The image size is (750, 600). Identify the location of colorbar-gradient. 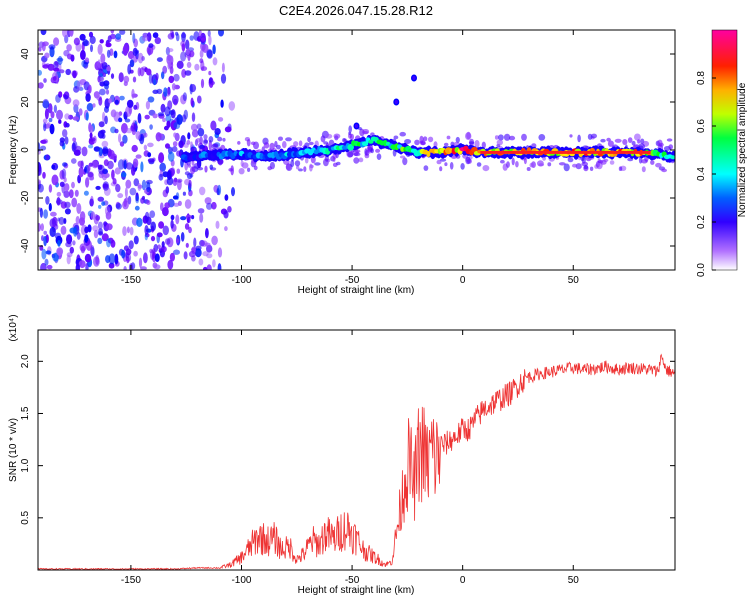
(724, 150).